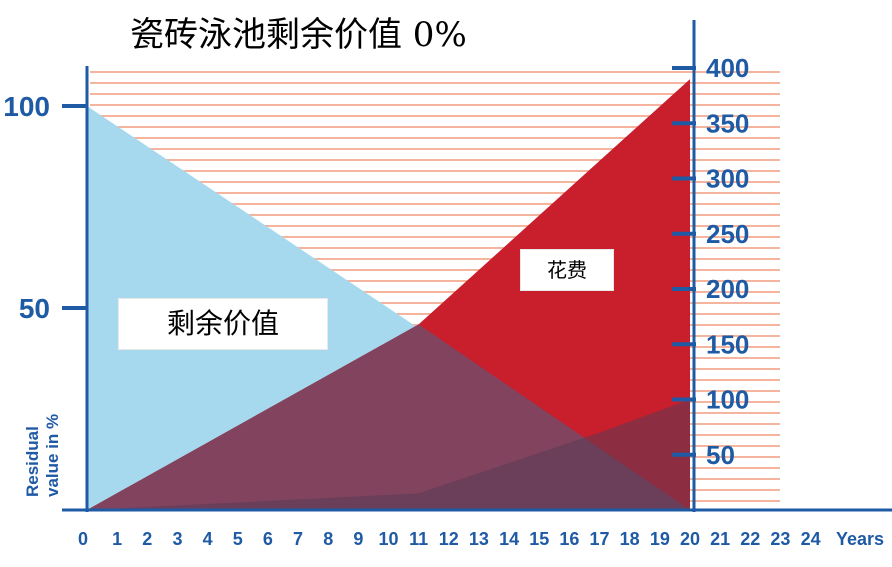 This screenshot has width=892, height=567. I want to click on residual-value-label: 剩余价值, so click(223, 324).